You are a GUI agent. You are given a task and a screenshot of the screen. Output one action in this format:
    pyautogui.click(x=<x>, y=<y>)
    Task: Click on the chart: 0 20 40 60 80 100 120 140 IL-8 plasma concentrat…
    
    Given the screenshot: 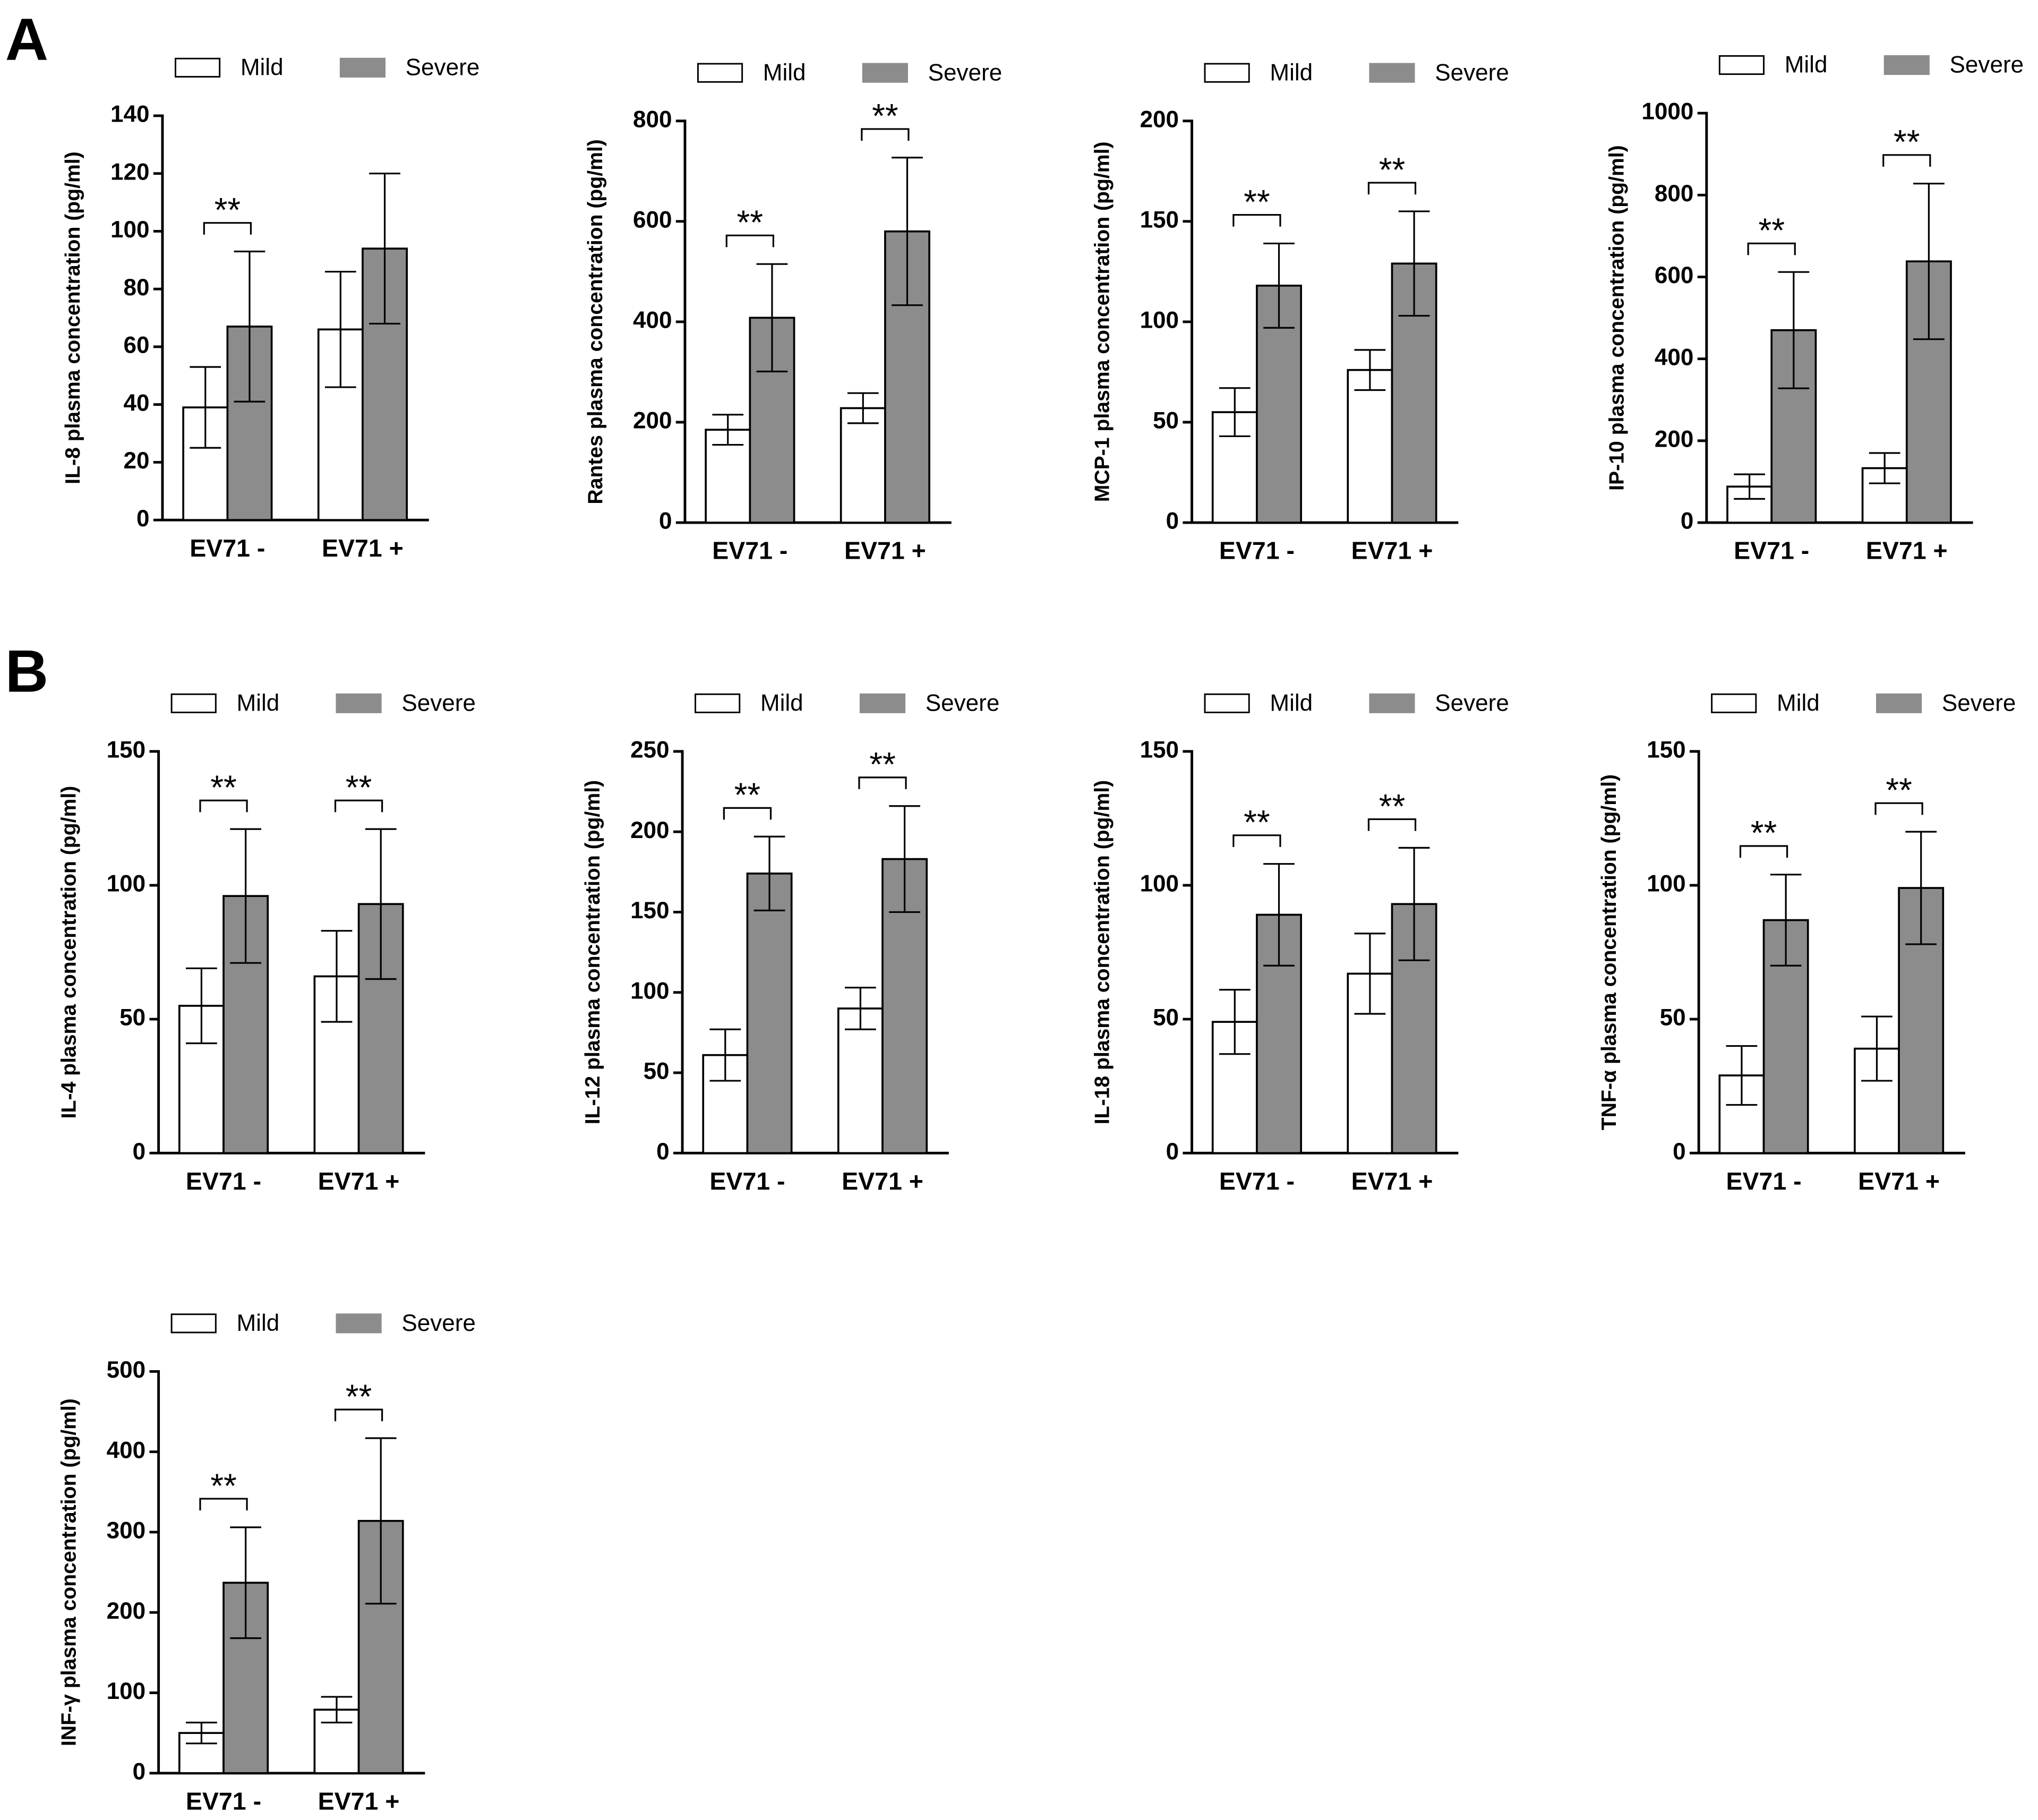 What is the action you would take?
    pyautogui.click(x=270, y=308)
    